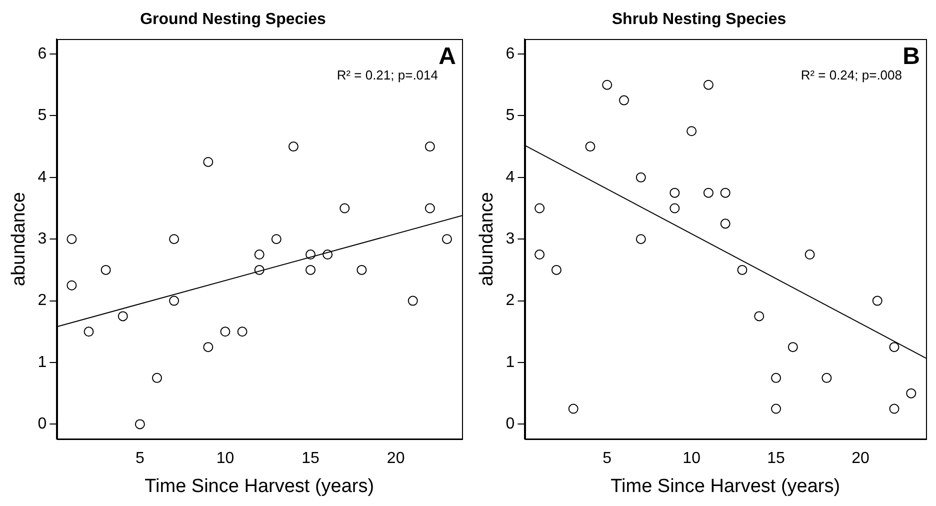 The height and width of the screenshot is (506, 936). I want to click on chart-title: Ground Nesting Species, so click(233, 19).